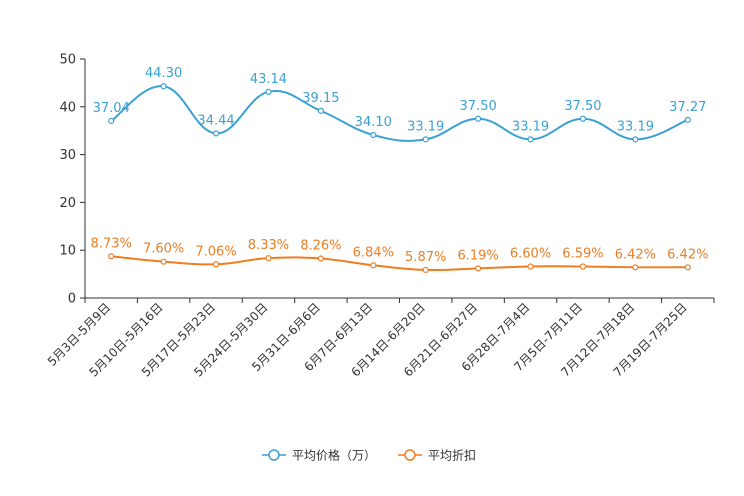  I want to click on data-label: 8.33%, so click(268, 245).